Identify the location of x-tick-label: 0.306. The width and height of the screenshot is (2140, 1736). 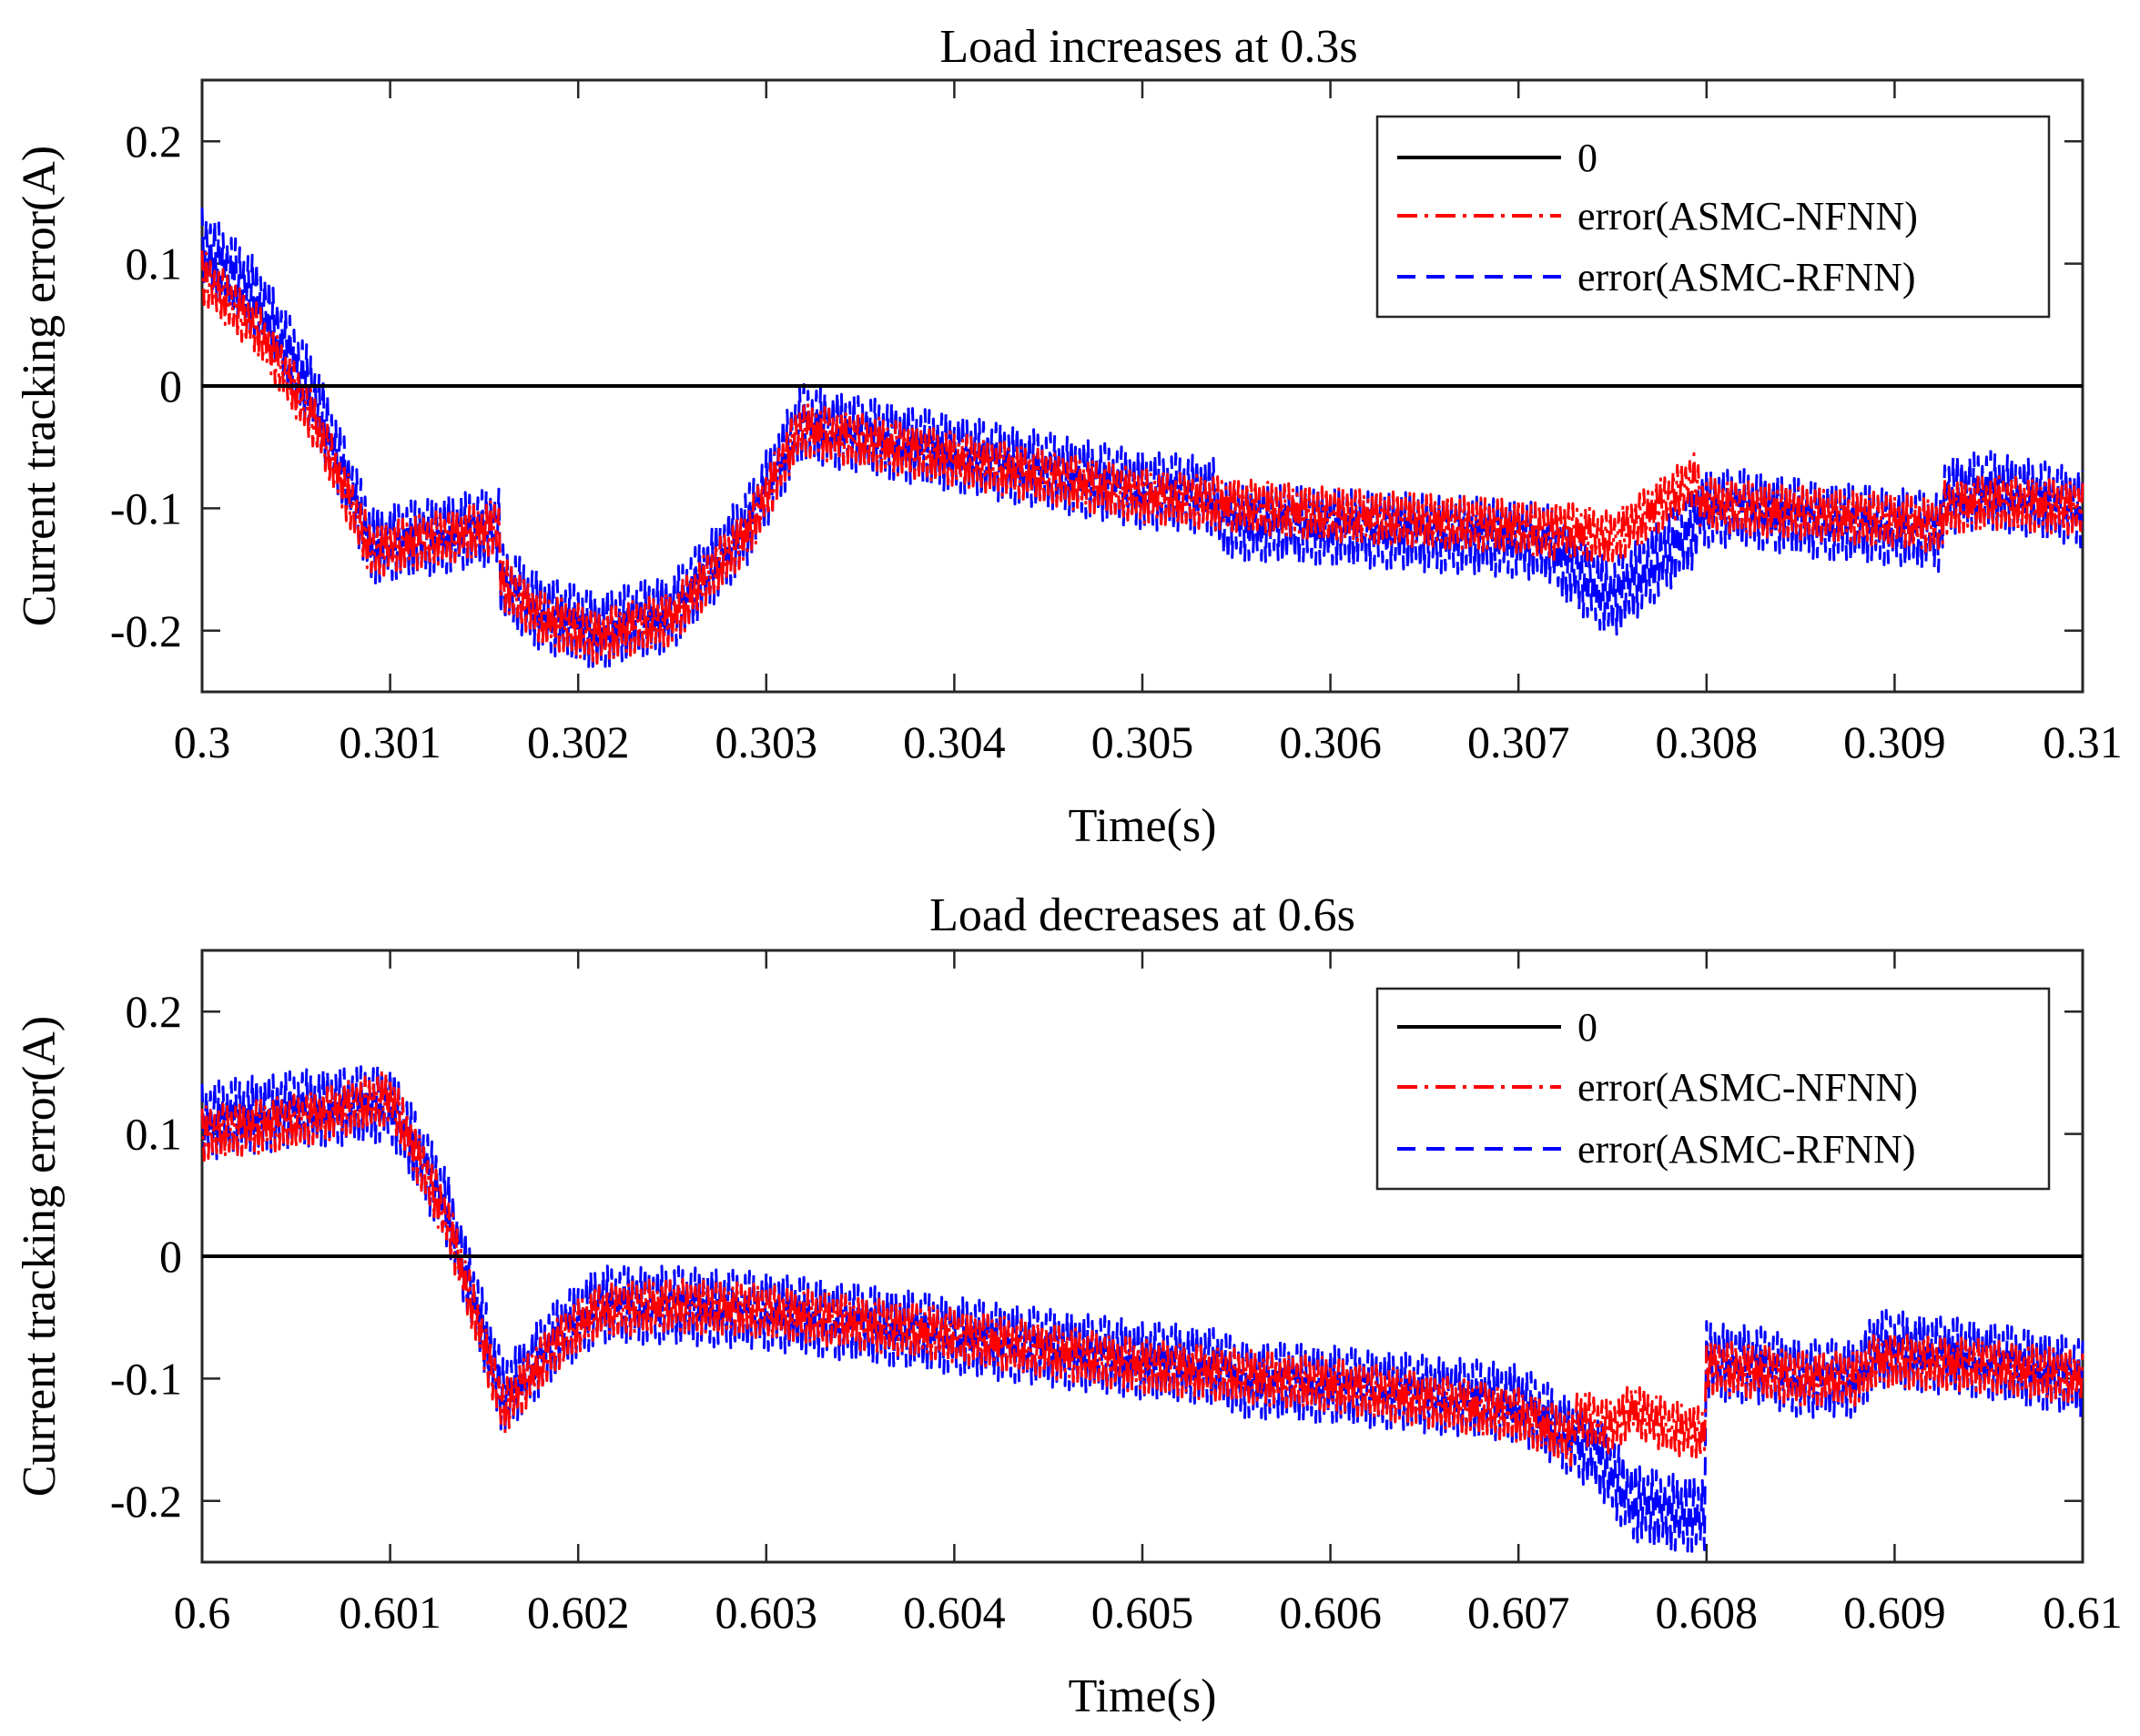
(1330, 742).